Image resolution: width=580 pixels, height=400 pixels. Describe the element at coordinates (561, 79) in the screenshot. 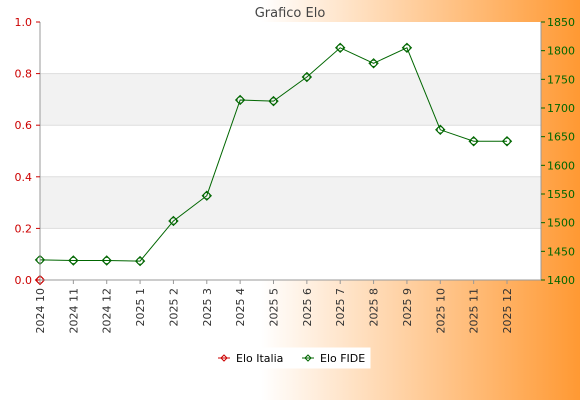

I see `y-right-tick-label: 1750` at that location.